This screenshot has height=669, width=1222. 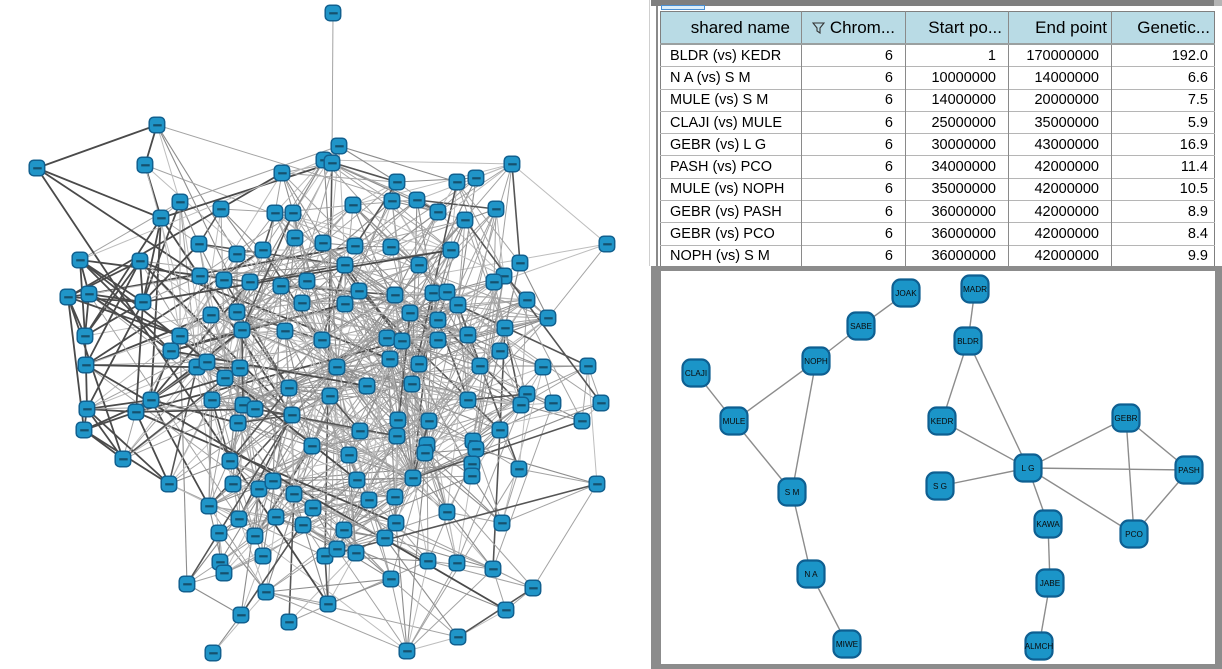 I want to click on svg-text: GEBR, so click(x=1125, y=418).